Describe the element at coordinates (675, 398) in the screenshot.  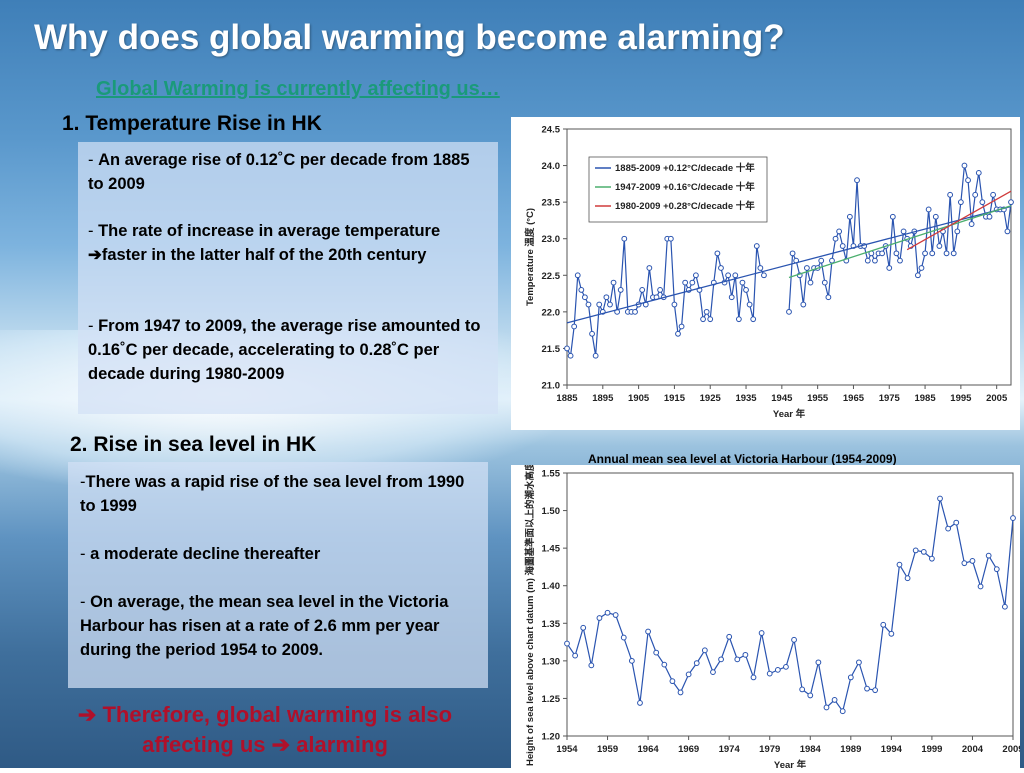
I see `temp-x-tick-label: 1915` at that location.